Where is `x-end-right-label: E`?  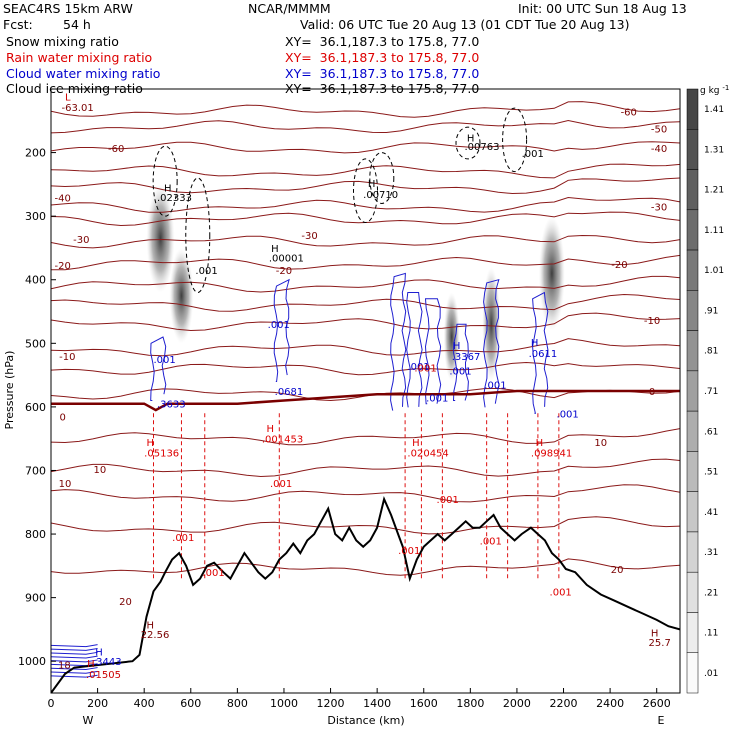
x-end-right-label: E is located at coordinates (661, 720).